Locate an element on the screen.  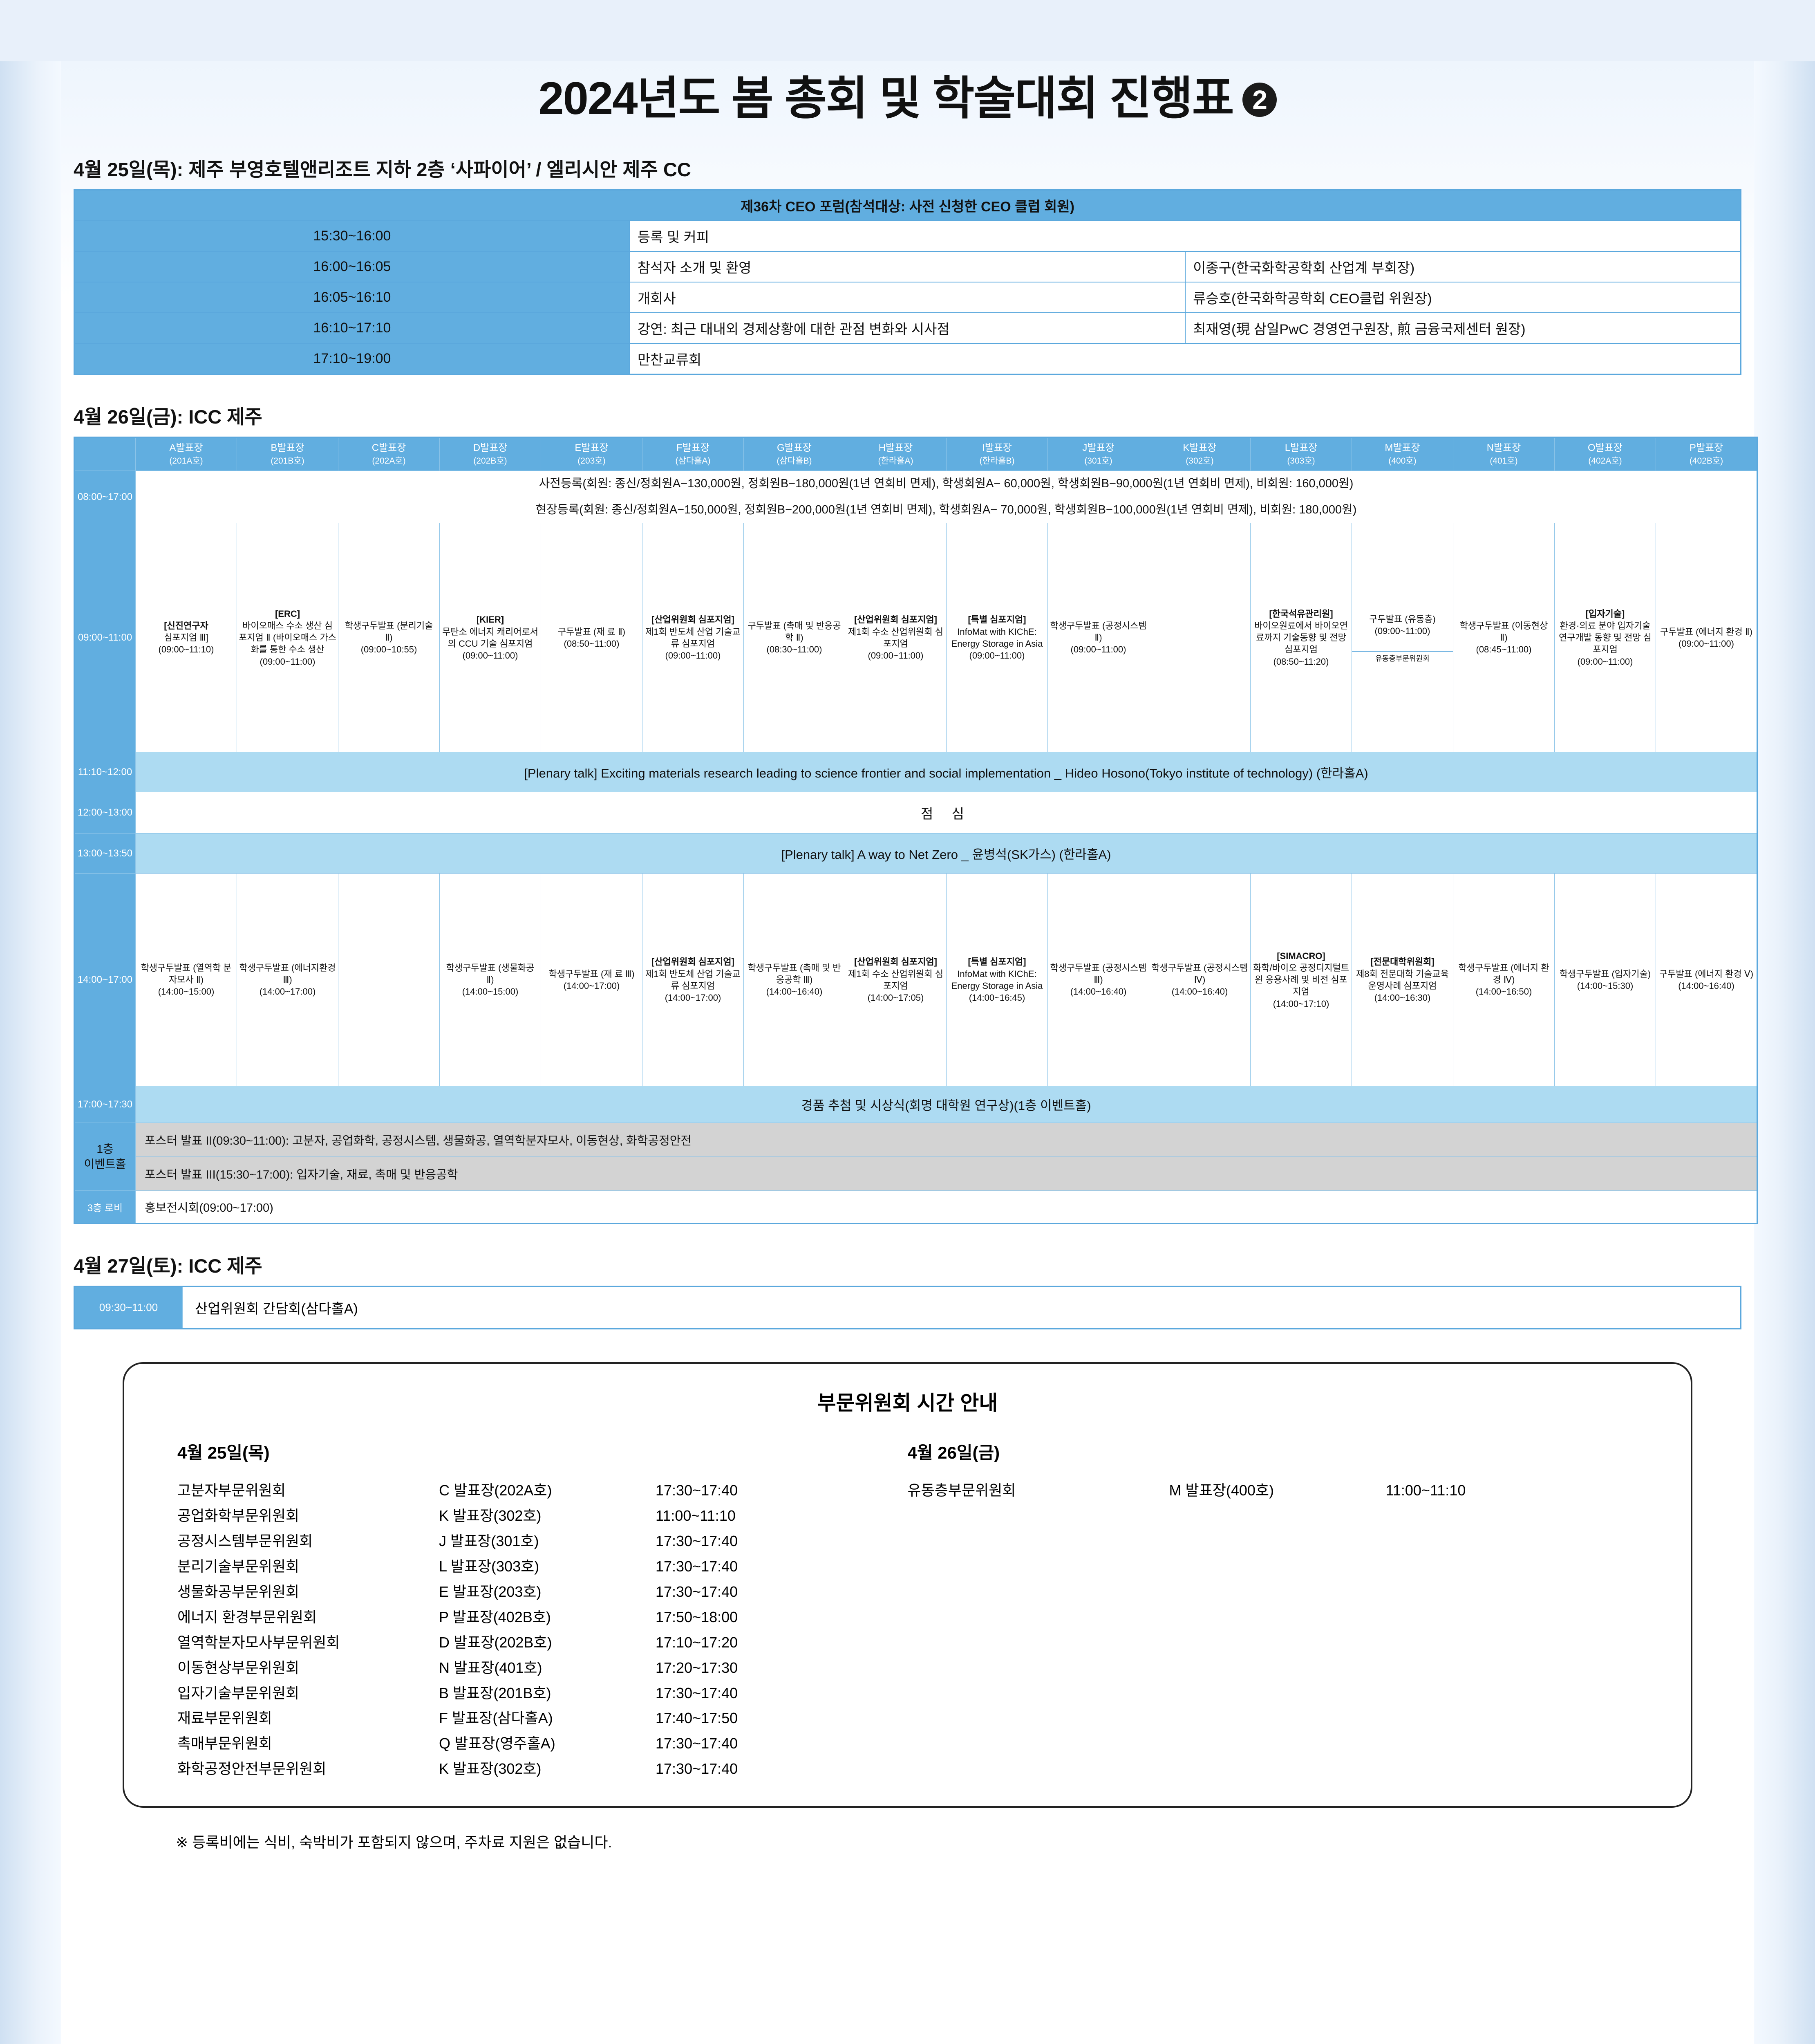
hall-header-j: J발표장 (301호) is located at coordinates (1098, 454).